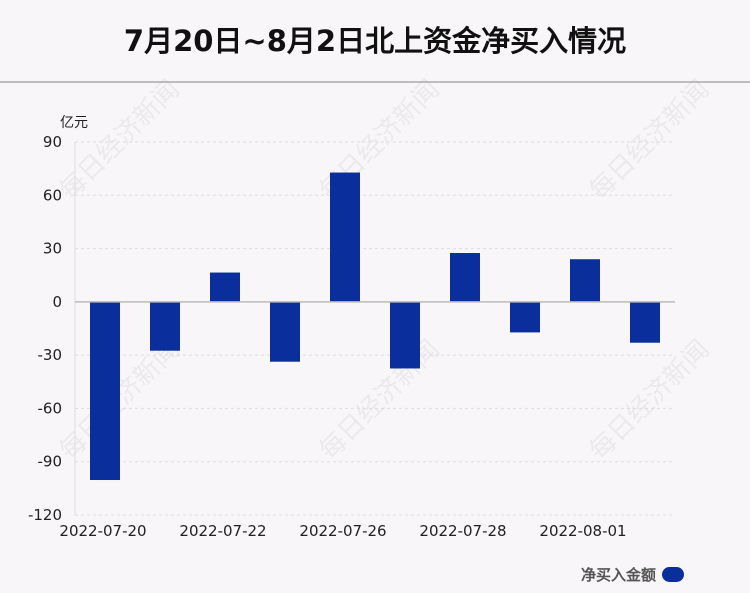 The width and height of the screenshot is (750, 593). What do you see at coordinates (50, 355) in the screenshot?
I see `y-tick-label: -30` at bounding box center [50, 355].